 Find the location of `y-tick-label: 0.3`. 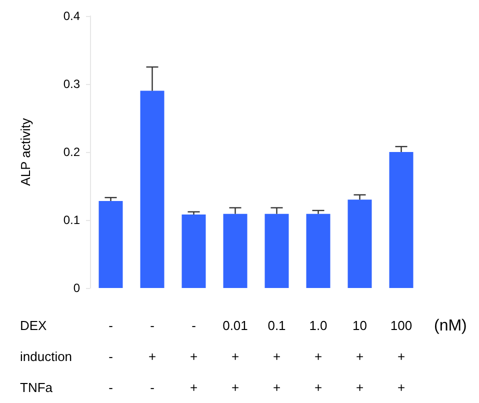

y-tick-label: 0.3 is located at coordinates (71, 84).